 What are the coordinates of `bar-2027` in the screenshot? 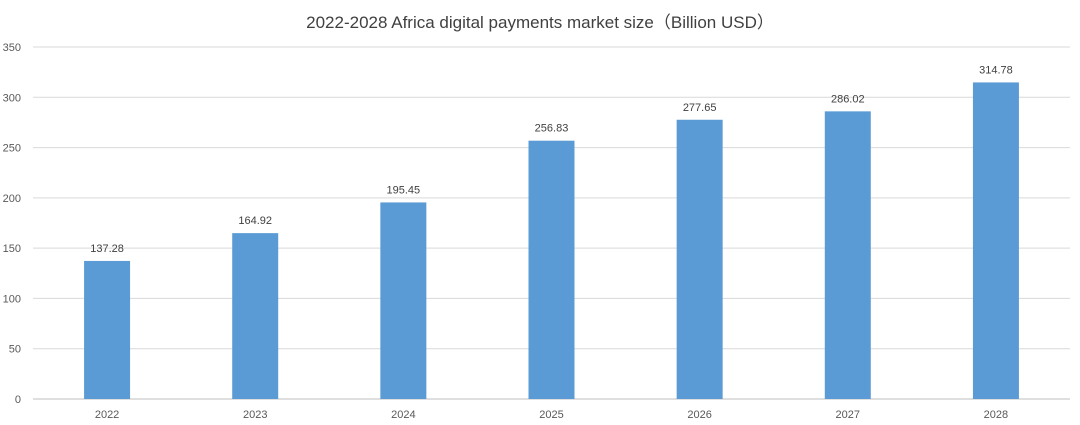 It's located at (847, 255).